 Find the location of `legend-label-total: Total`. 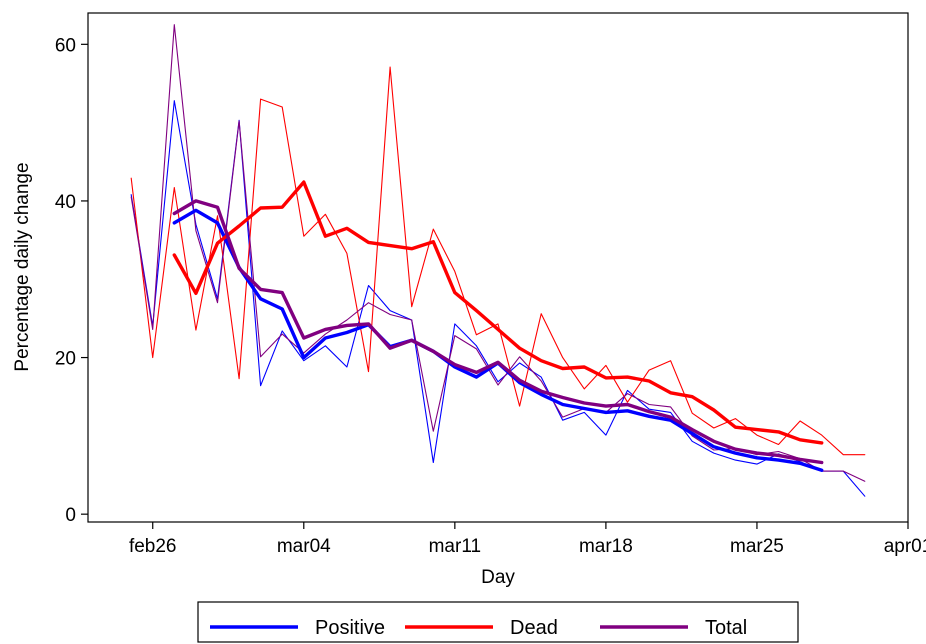

legend-label-total: Total is located at coordinates (726, 628).